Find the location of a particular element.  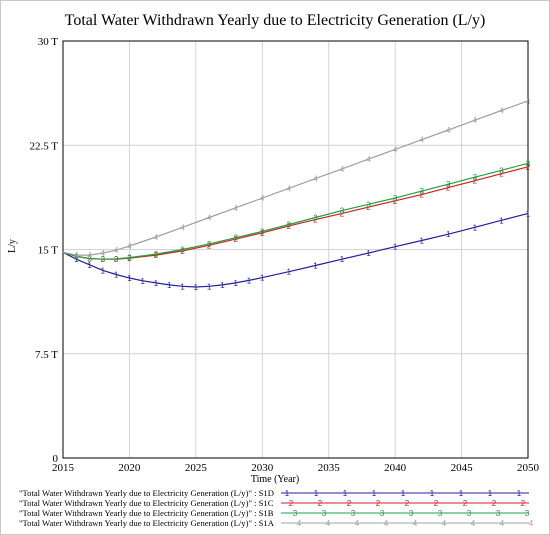

y-tick-label: 7.5 T is located at coordinates (46, 355).